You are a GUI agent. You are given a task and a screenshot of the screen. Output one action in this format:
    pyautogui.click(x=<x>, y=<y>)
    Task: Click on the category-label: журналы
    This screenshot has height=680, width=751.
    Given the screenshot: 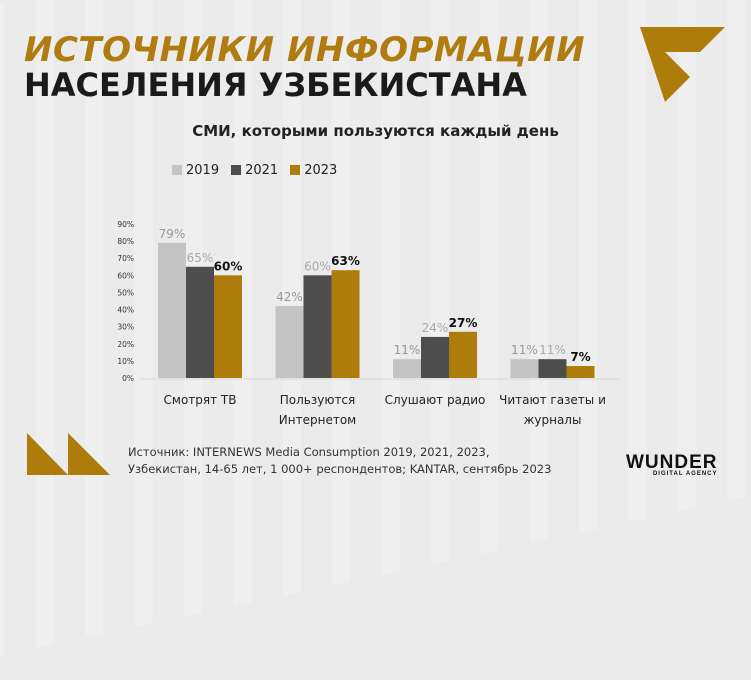 What is the action you would take?
    pyautogui.click(x=553, y=420)
    